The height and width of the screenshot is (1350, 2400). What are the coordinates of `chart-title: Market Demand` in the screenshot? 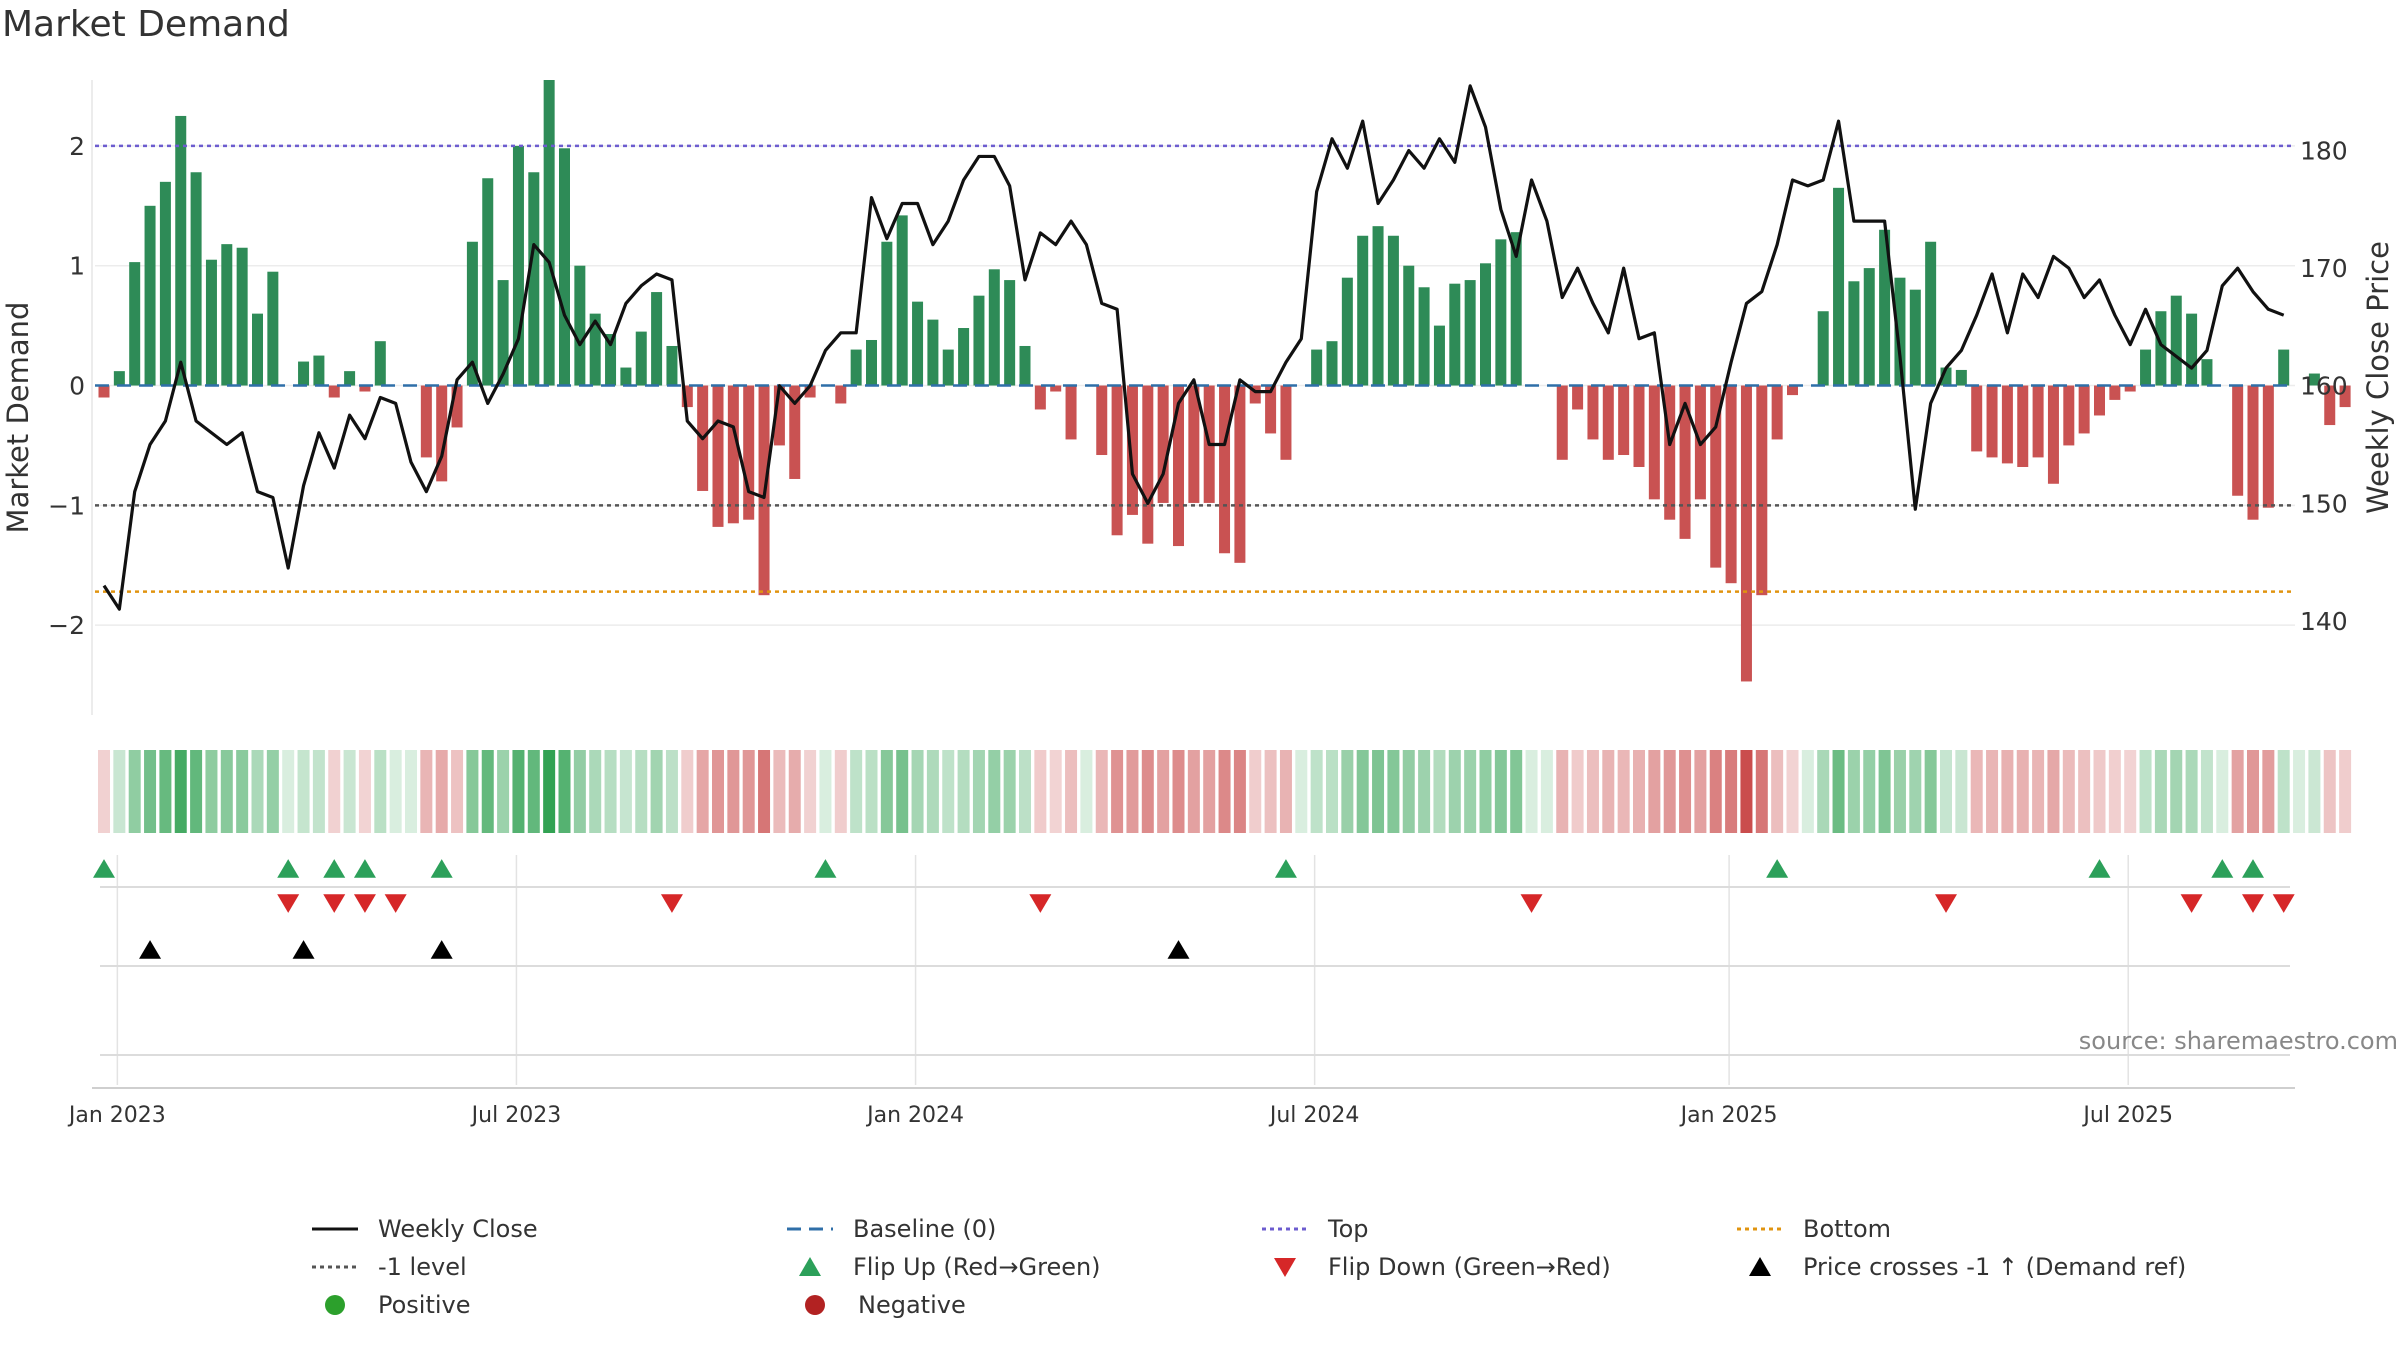 It's located at (146, 24).